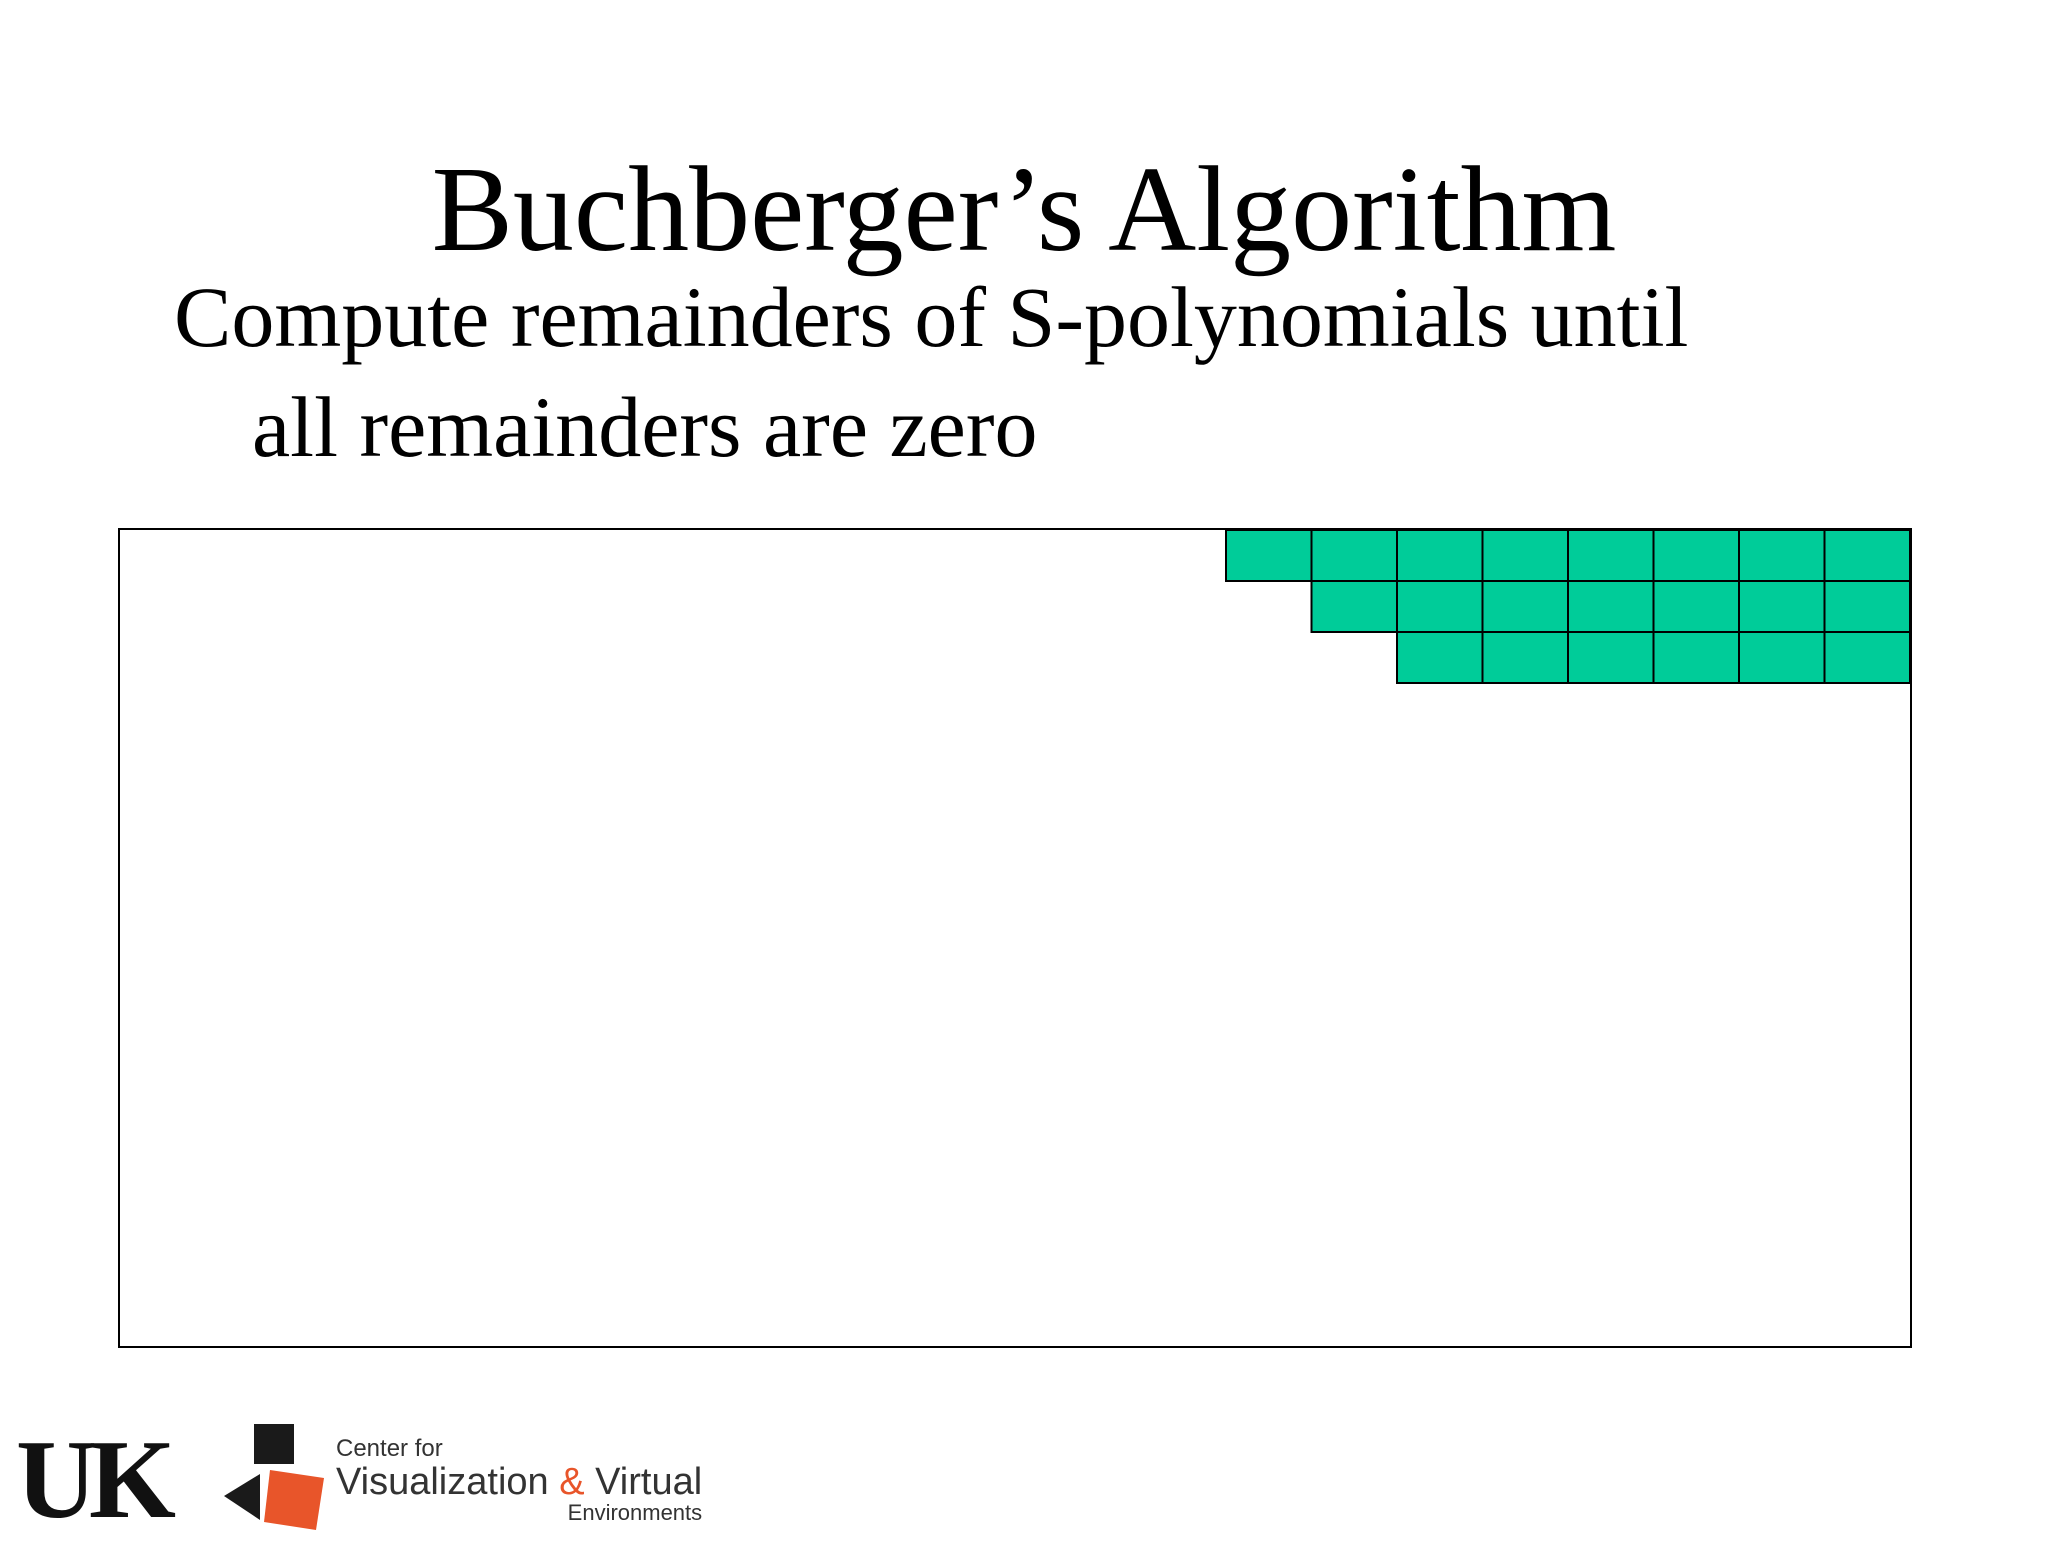 Image resolution: width=2048 pixels, height=1542 pixels. Describe the element at coordinates (645, 427) in the screenshot. I see `bullet-line-2: all remainders are zero` at that location.